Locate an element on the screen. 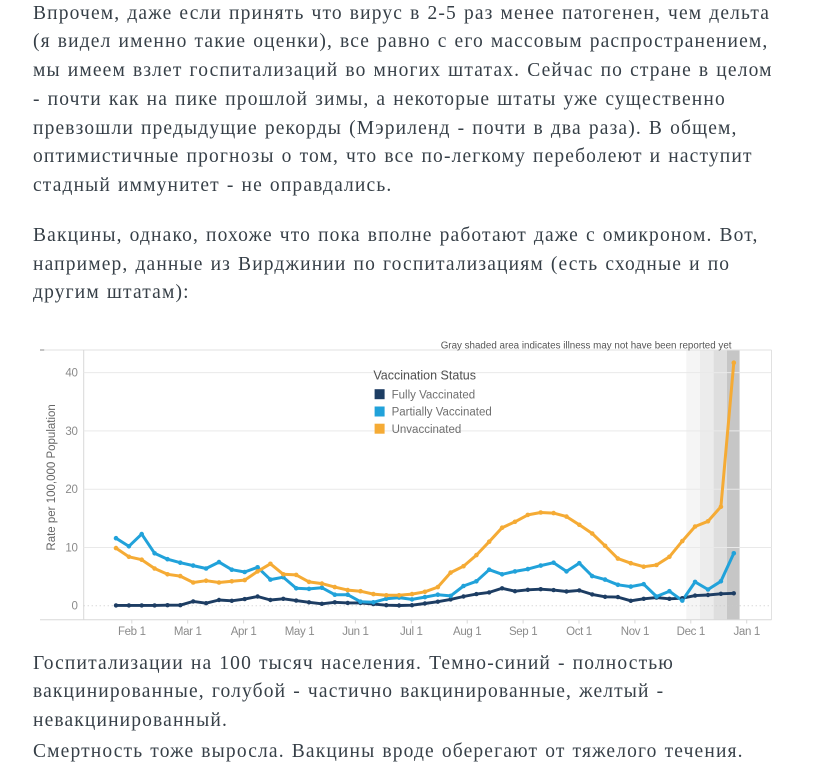  svg-text: Dec 1 is located at coordinates (691, 632).